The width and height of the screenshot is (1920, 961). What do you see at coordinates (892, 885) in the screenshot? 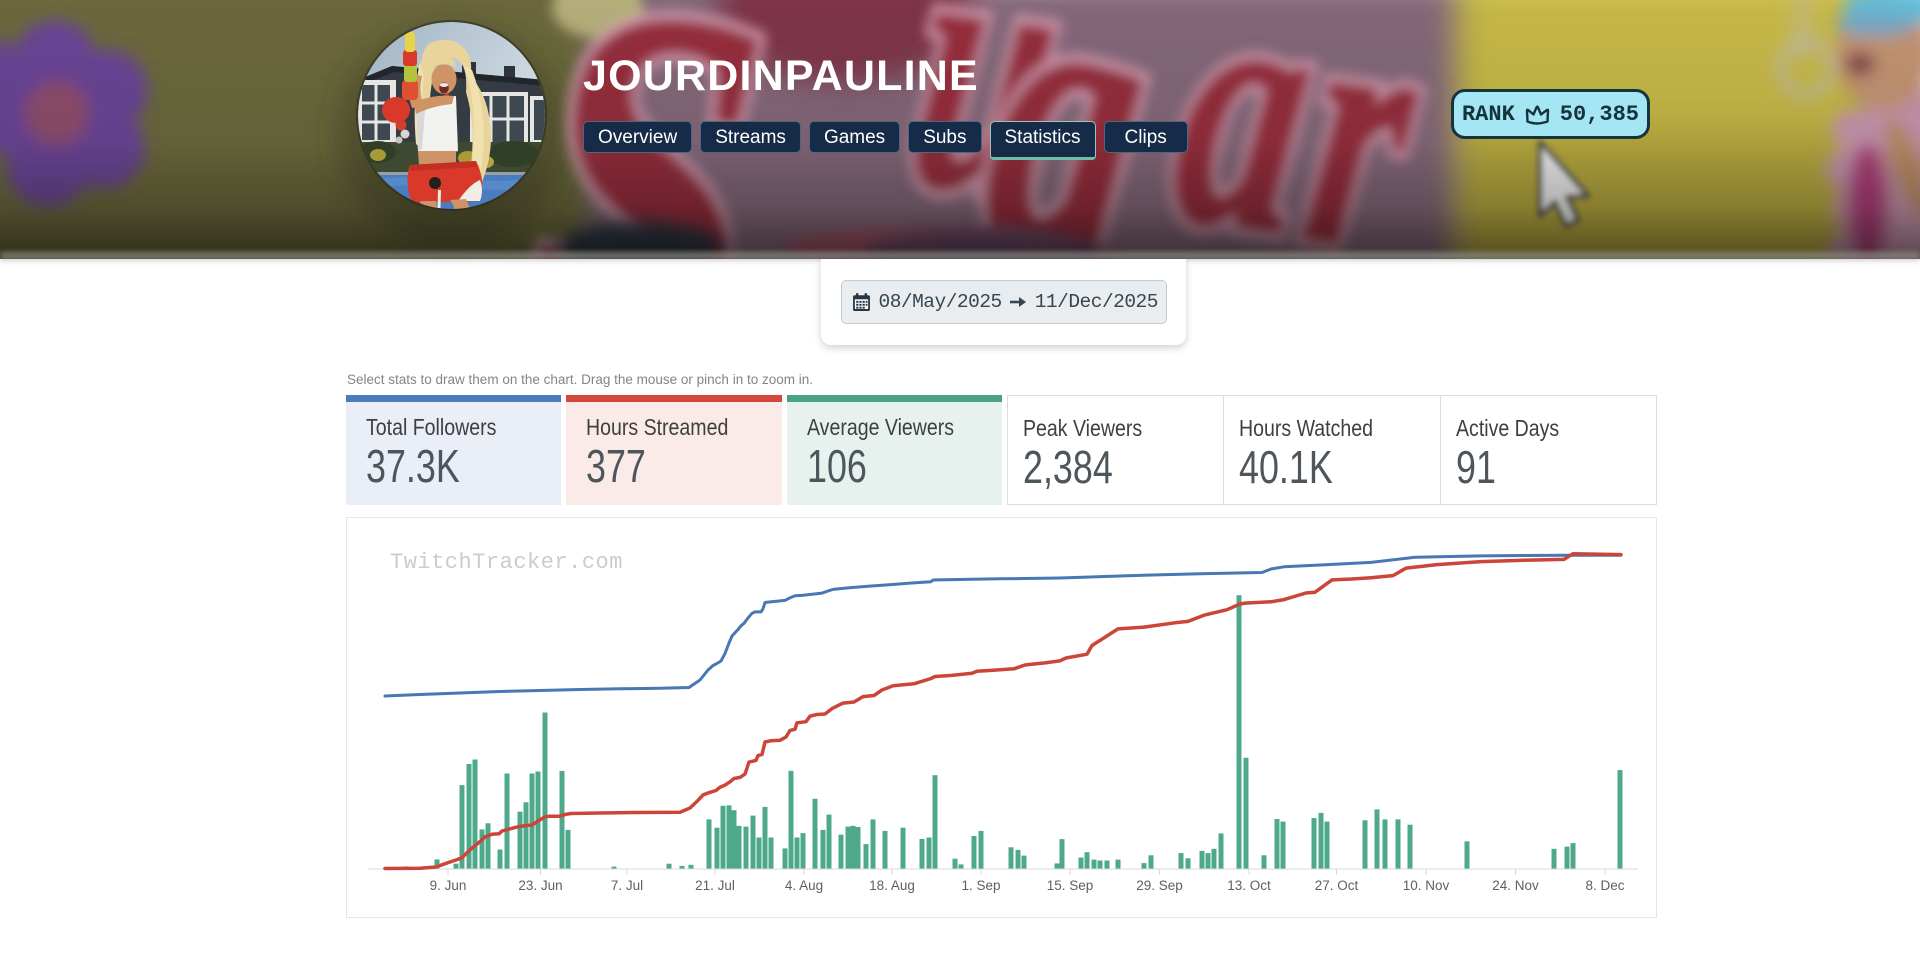
I see `svg-text: 18. Aug` at bounding box center [892, 885].